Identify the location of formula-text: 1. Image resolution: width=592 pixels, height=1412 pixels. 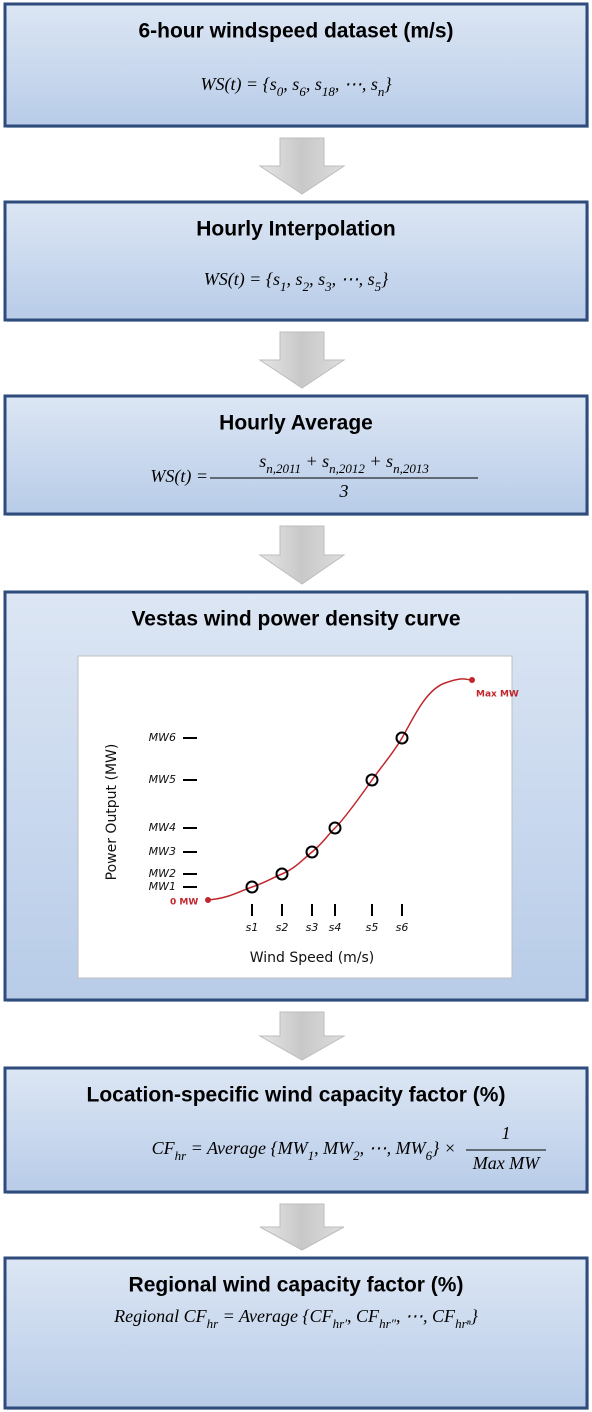
(506, 1133).